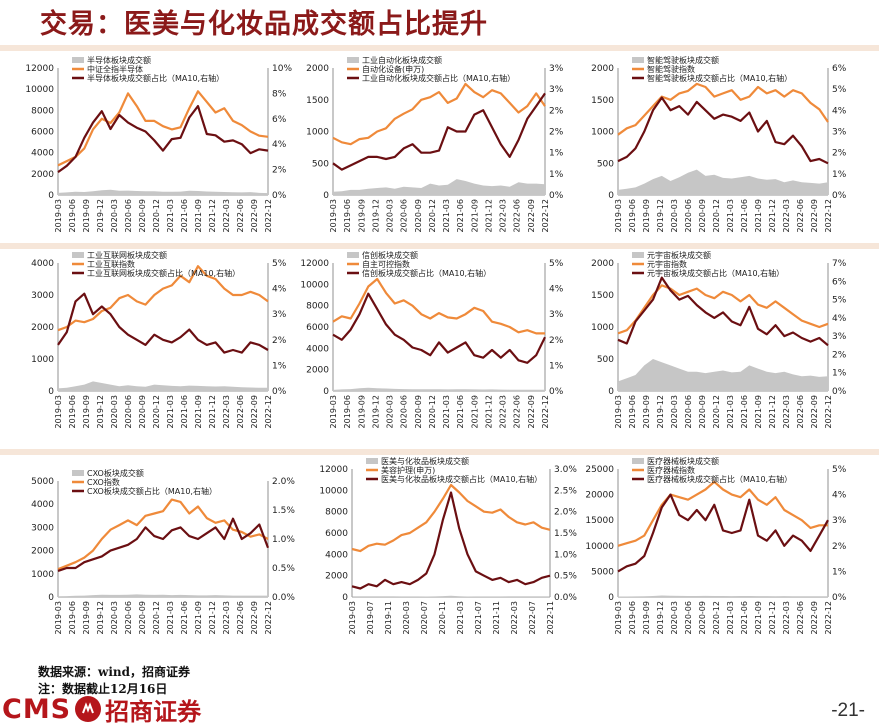  I want to click on legend-label: 智能驾驶板块成交额, so click(683, 60).